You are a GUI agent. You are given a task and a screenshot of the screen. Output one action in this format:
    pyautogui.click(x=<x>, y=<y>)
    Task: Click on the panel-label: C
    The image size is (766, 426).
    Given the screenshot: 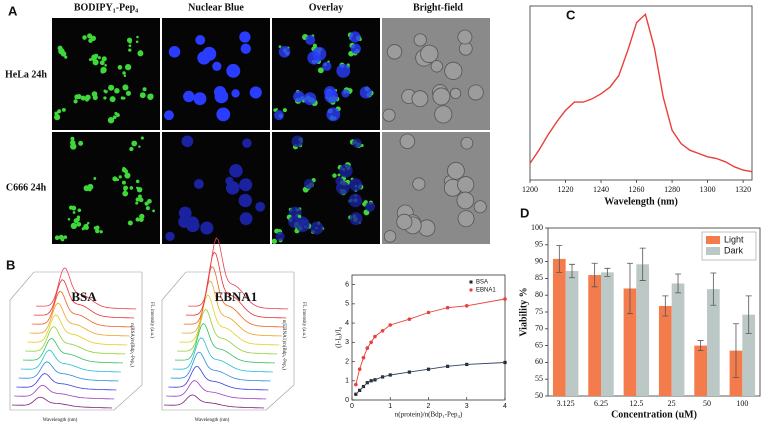 What is the action you would take?
    pyautogui.click(x=571, y=14)
    